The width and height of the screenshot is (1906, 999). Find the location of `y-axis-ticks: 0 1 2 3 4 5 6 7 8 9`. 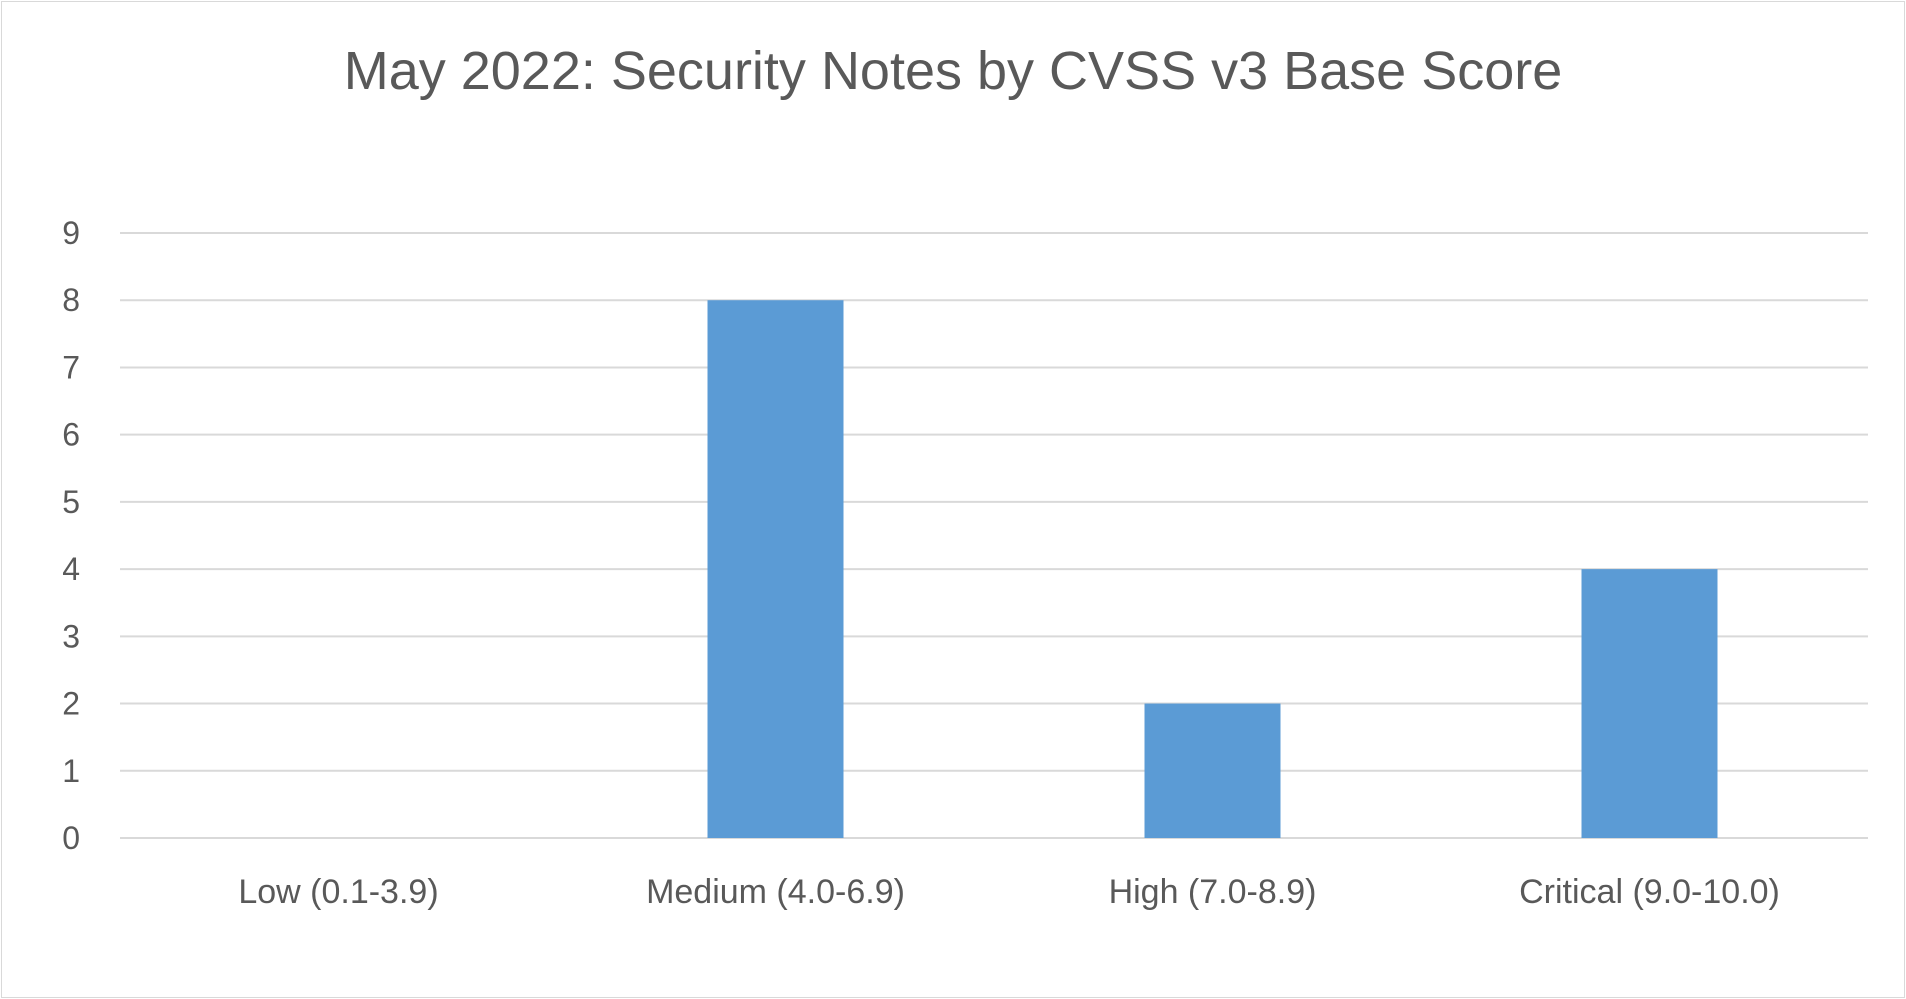

y-axis-ticks: 0 1 2 3 4 5 6 7 8 9 is located at coordinates (71, 535).